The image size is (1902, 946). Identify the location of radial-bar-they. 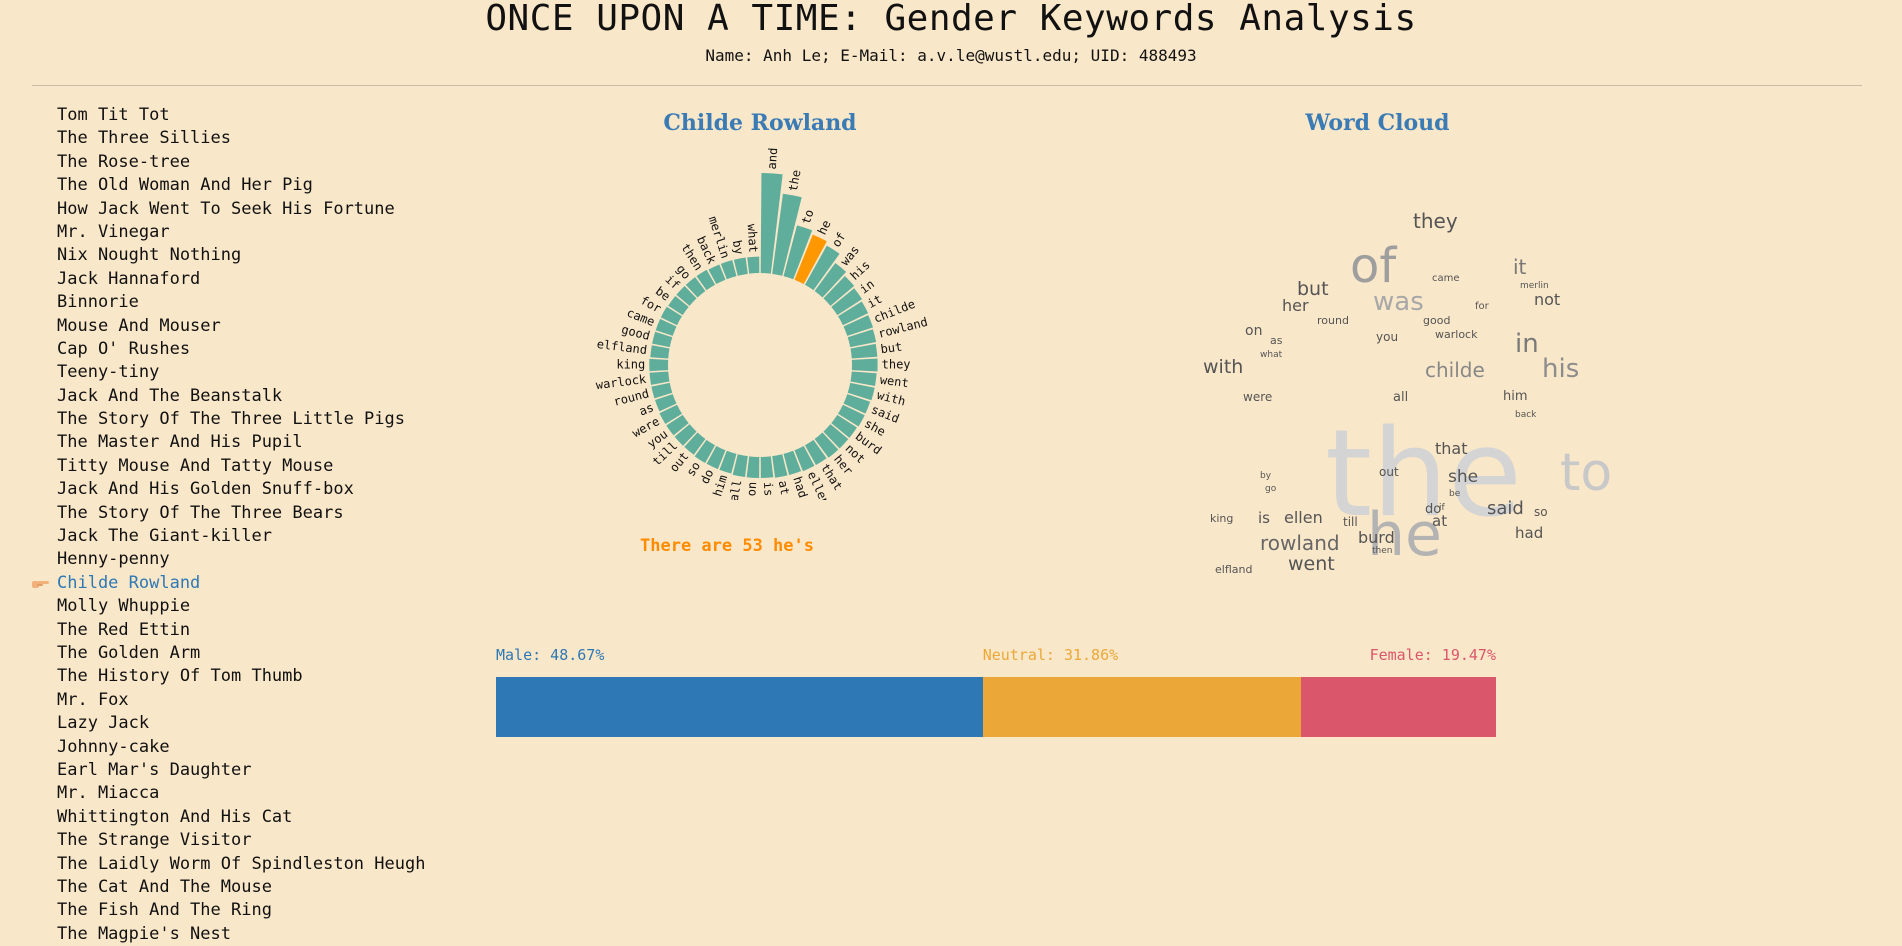
(864, 365).